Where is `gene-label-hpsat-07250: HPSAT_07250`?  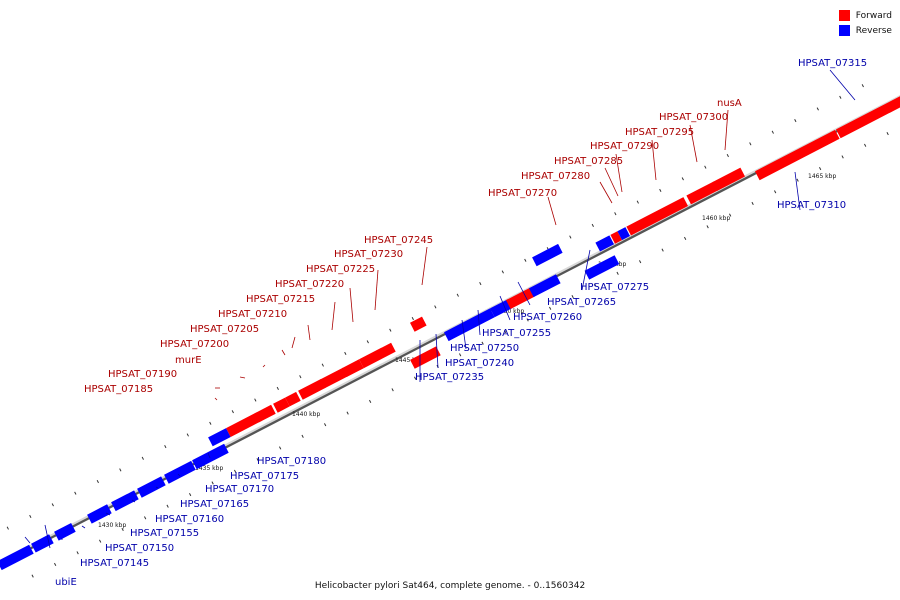
gene-label-hpsat-07250: HPSAT_07250 is located at coordinates (484, 348).